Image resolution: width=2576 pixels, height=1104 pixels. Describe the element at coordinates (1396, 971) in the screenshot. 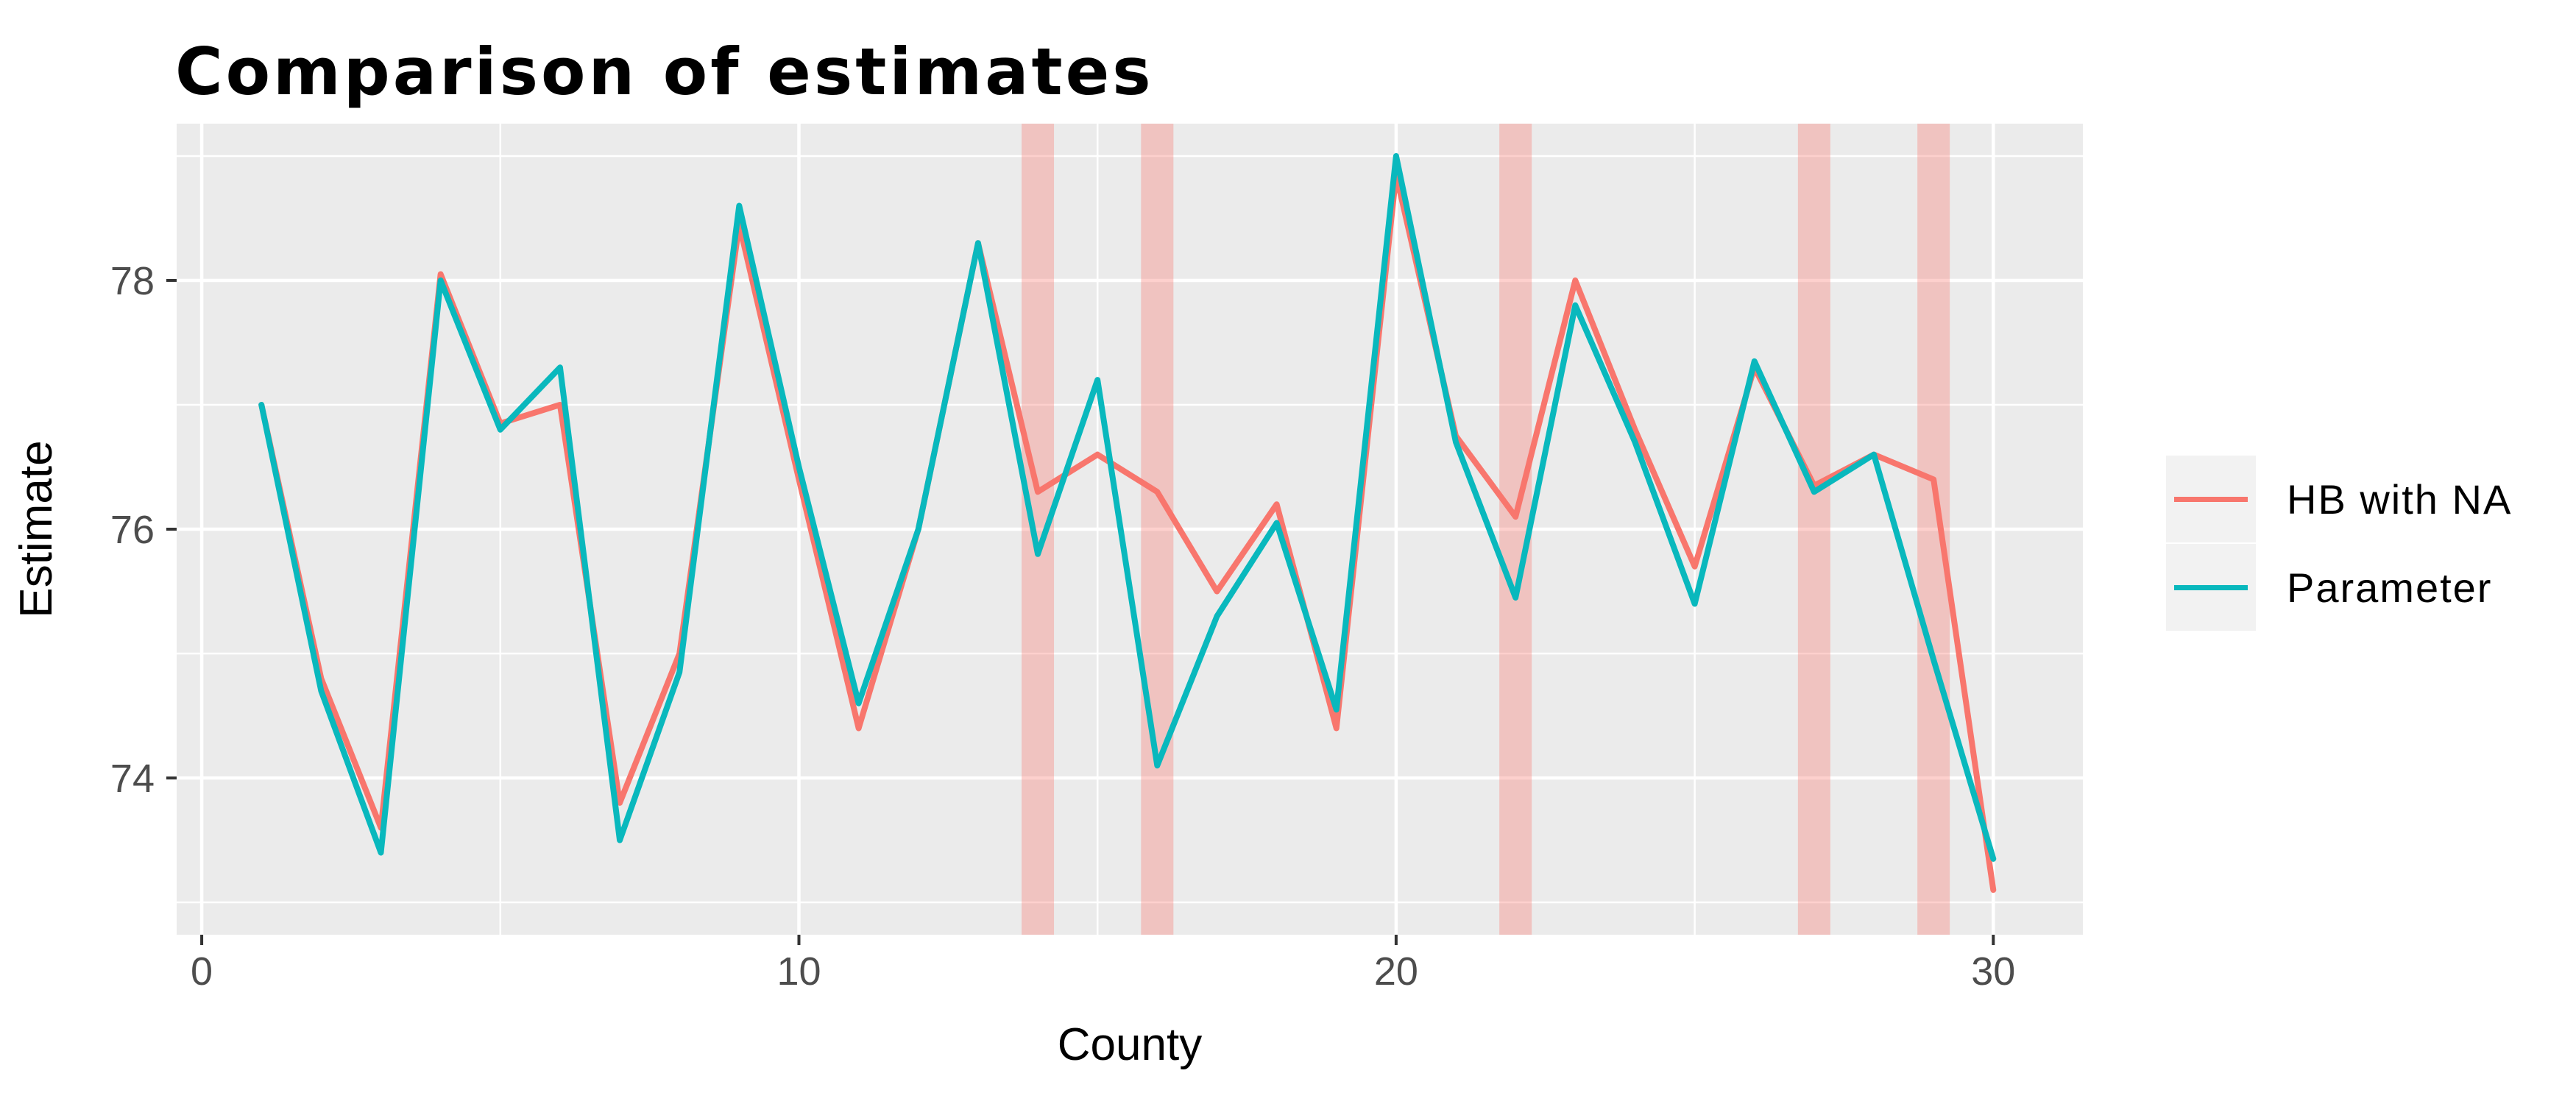

I see `x-tick-label: 20` at that location.